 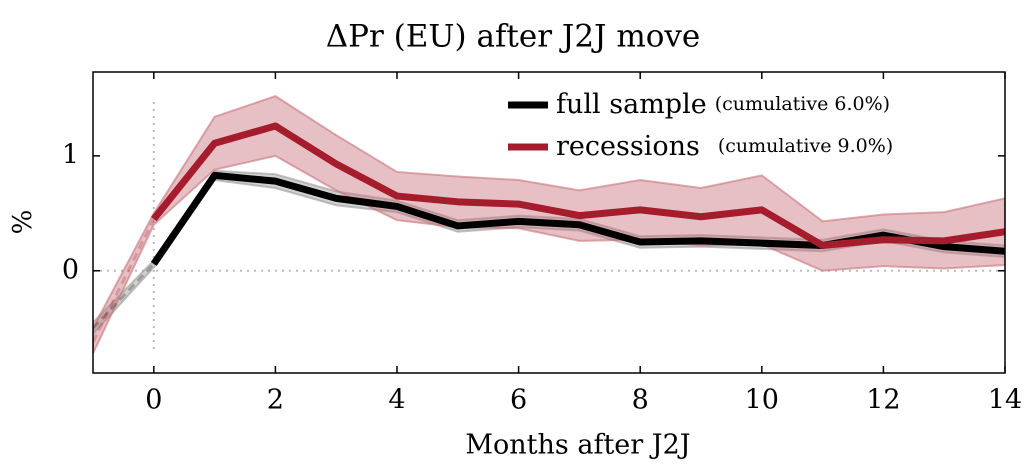 I want to click on x-tick-label: 0, so click(x=153, y=400).